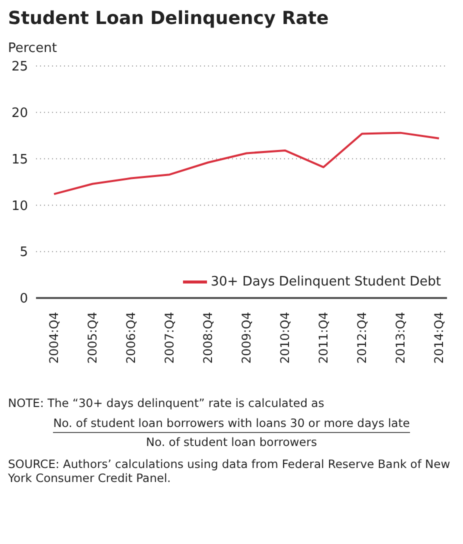 The width and height of the screenshot is (463, 544). I want to click on x-tick-label: 2004:Q4, so click(54, 338).